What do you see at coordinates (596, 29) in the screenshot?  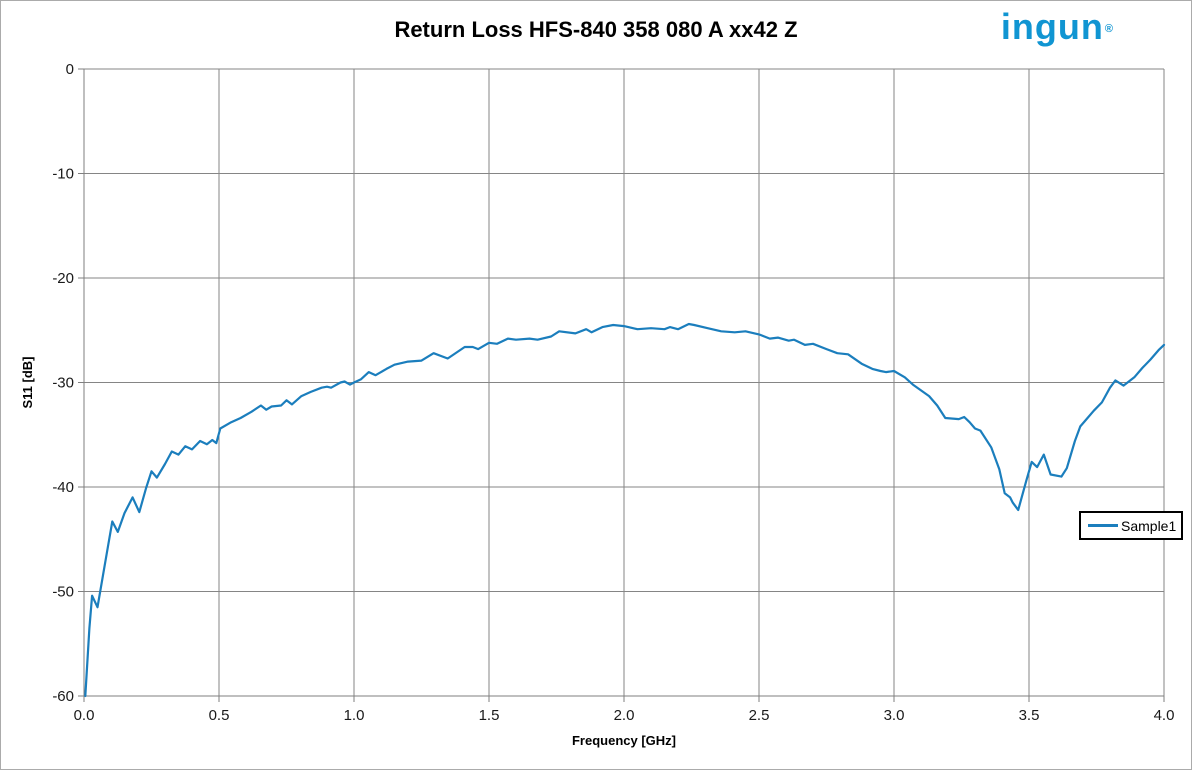 I see `chart-title: Return Loss HFS-840 358 080 A xx42 Z` at bounding box center [596, 29].